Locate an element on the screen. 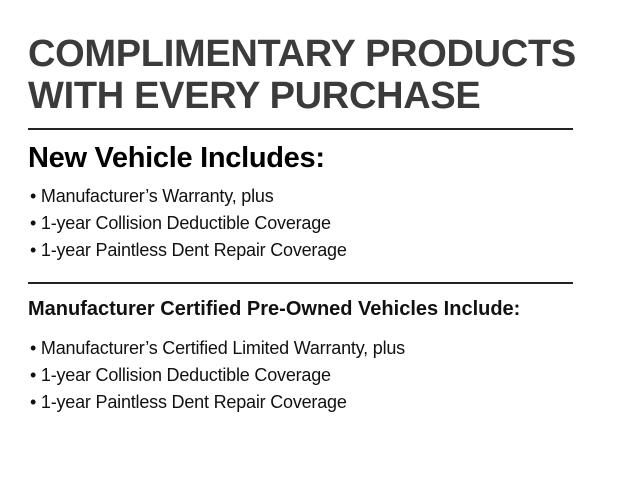  list-item: • Manufacturer’s Warranty, plus is located at coordinates (152, 196).